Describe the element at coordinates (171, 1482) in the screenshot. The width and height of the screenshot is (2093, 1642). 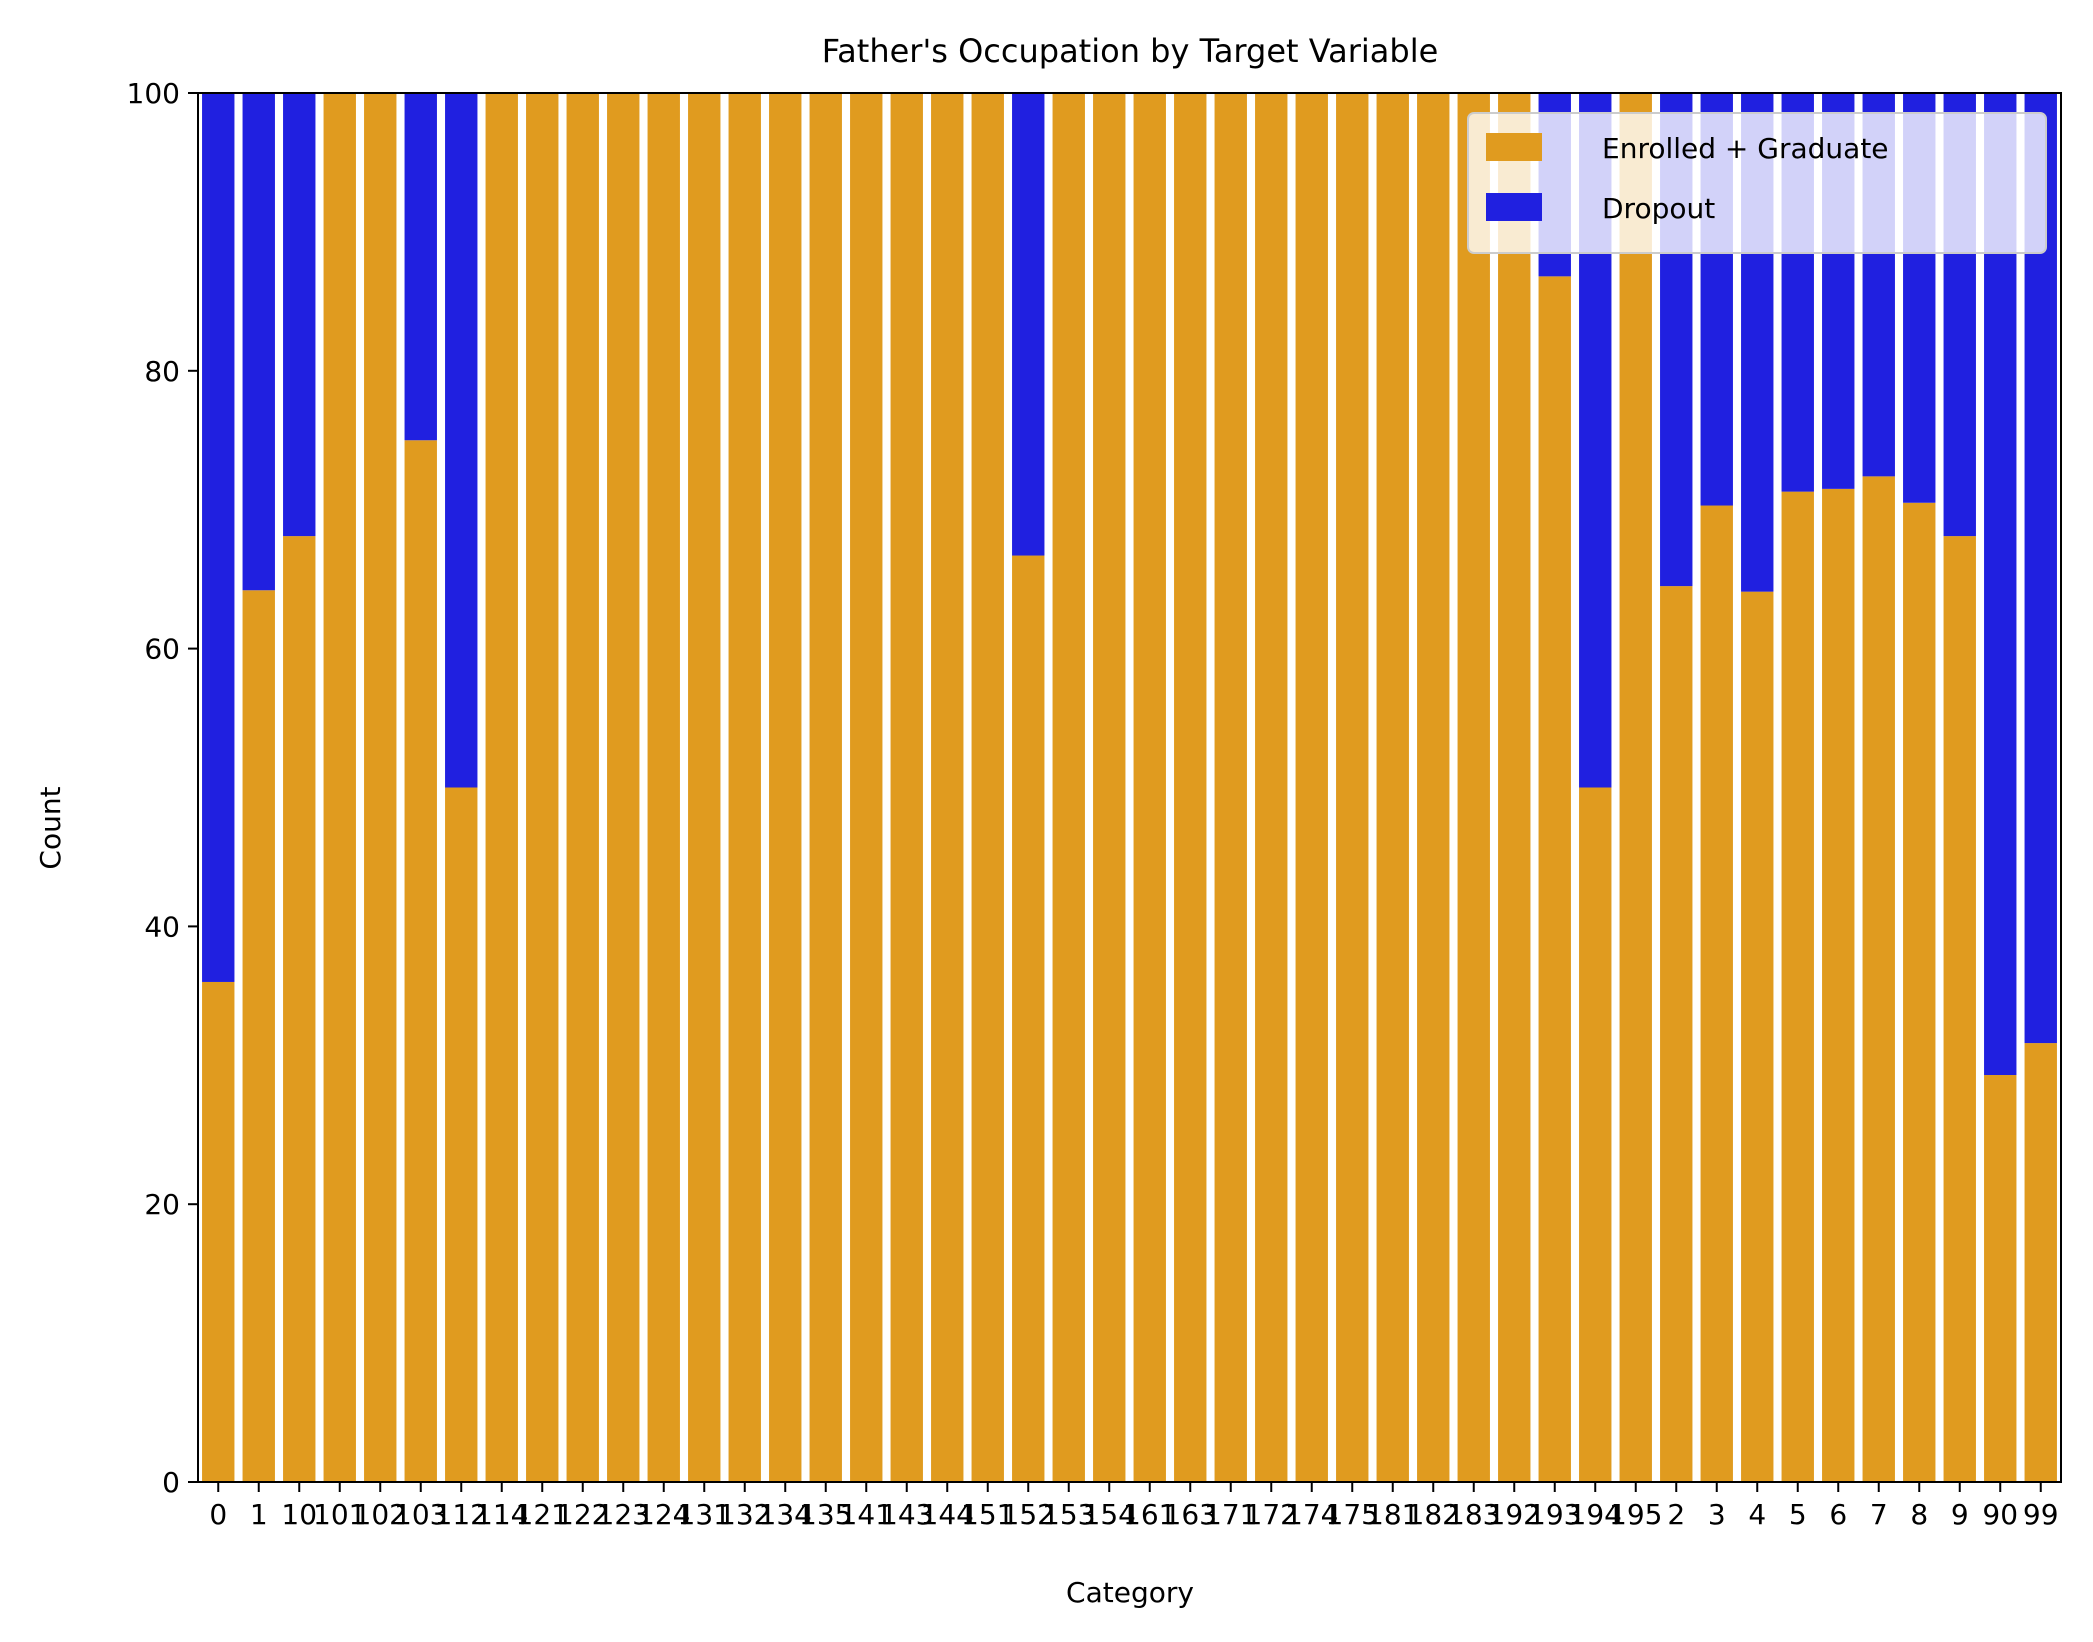
I see `y-tick-label: 0` at that location.